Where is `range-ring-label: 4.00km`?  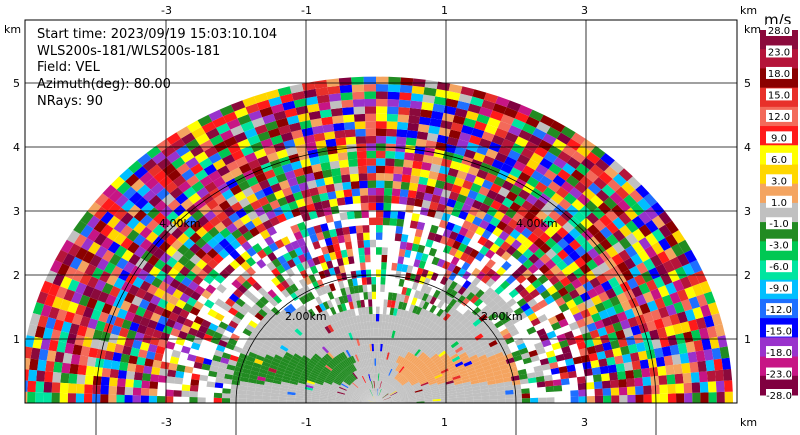 range-ring-label: 4.00km is located at coordinates (180, 223).